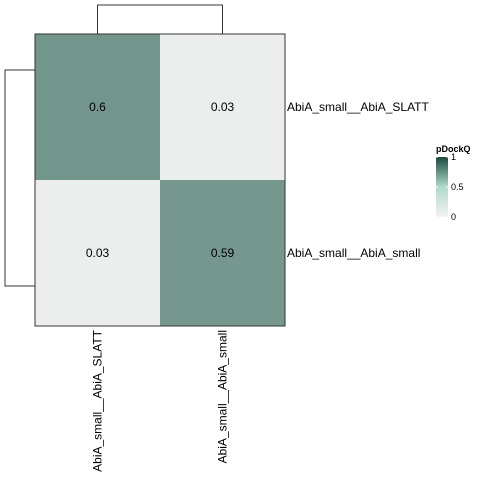 The width and height of the screenshot is (480, 480). What do you see at coordinates (453, 217) in the screenshot?
I see `legend-tick-label: 0` at bounding box center [453, 217].